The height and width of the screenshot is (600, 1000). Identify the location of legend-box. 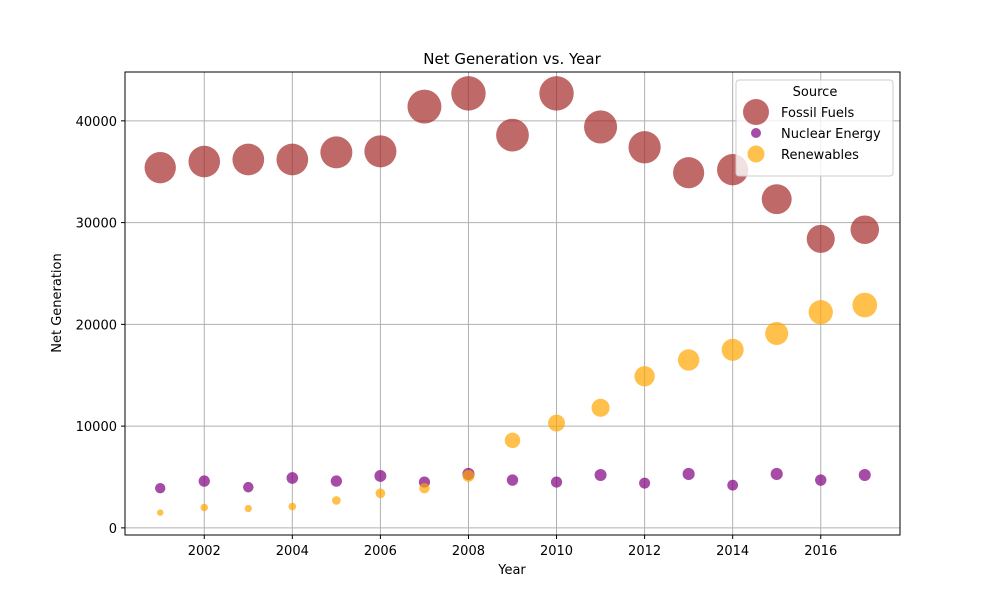
(814, 128).